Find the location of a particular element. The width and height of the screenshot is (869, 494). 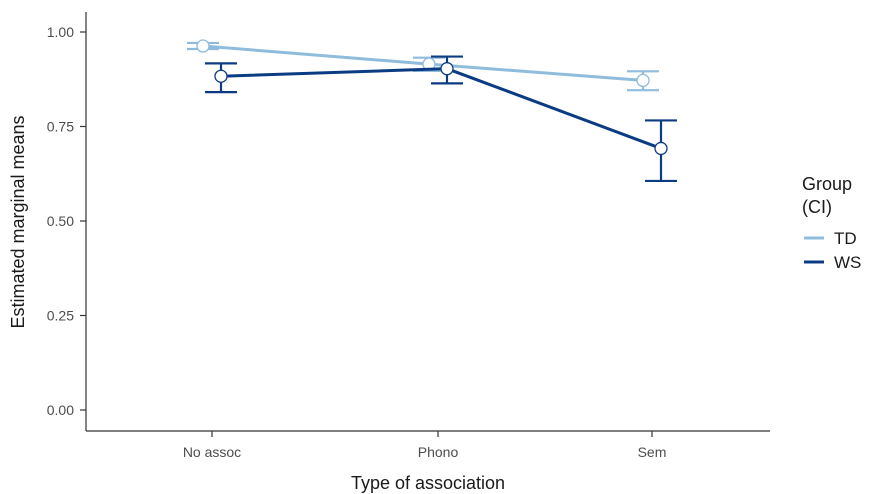

y-tick-label-4: 1.00 is located at coordinates (60, 32).